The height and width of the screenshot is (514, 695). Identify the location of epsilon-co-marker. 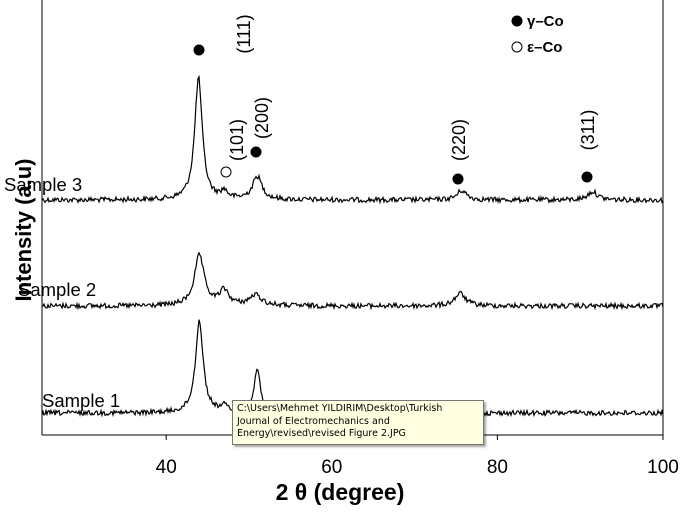
(226, 172).